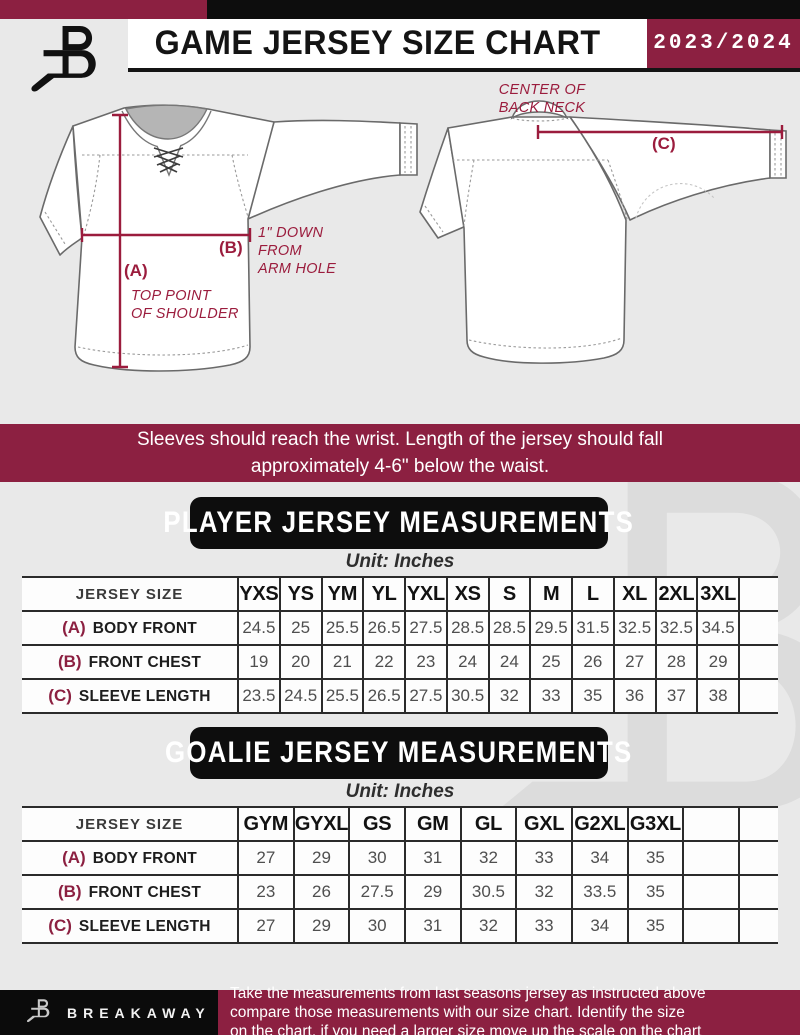 This screenshot has width=800, height=1035. Describe the element at coordinates (400, 858) in the screenshot. I see `table-row: (A) BODY FRONT 27 29 30 31 32 33 34 35` at that location.